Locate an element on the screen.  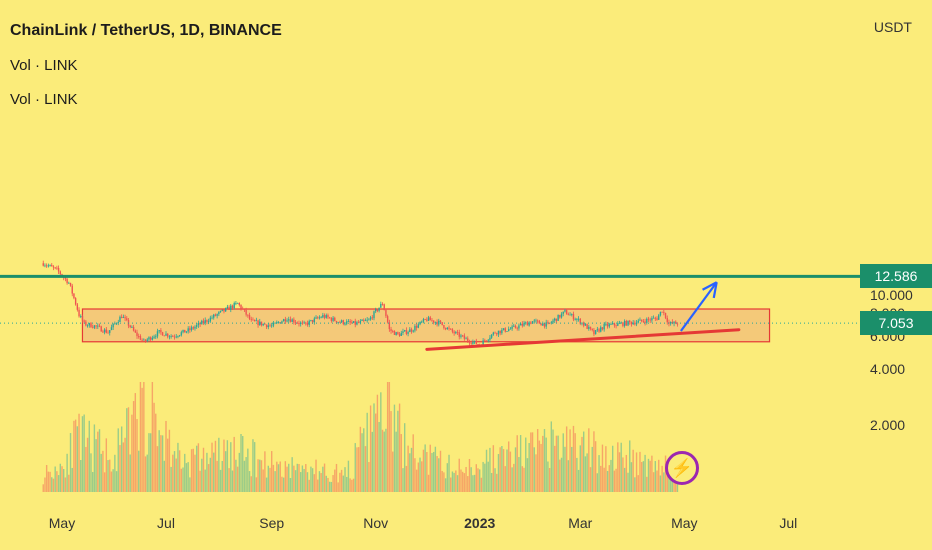
volume-indicator-label-2: Vol · LINK is located at coordinates (44, 99).